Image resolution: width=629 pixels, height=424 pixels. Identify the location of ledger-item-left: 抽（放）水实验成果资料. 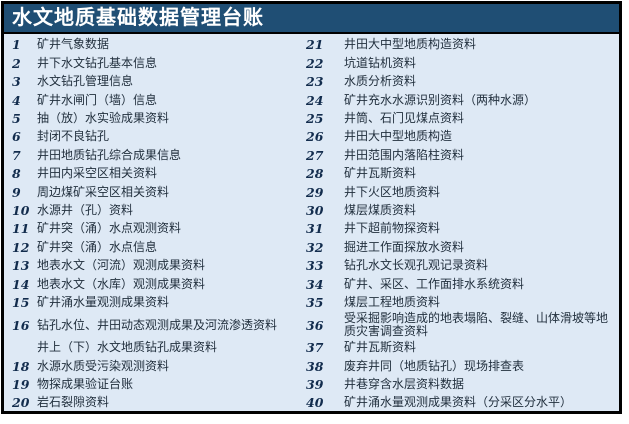
(103, 118).